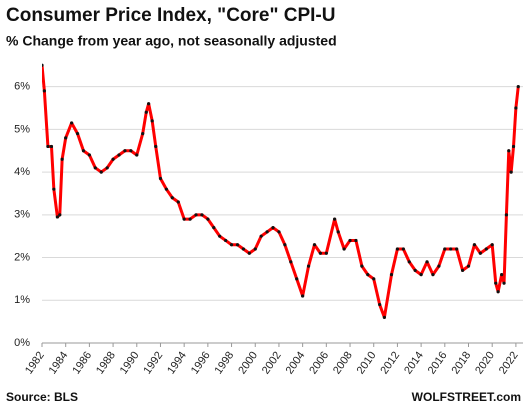  Describe the element at coordinates (319, 363) in the screenshot. I see `x-tick-label: 2006` at that location.